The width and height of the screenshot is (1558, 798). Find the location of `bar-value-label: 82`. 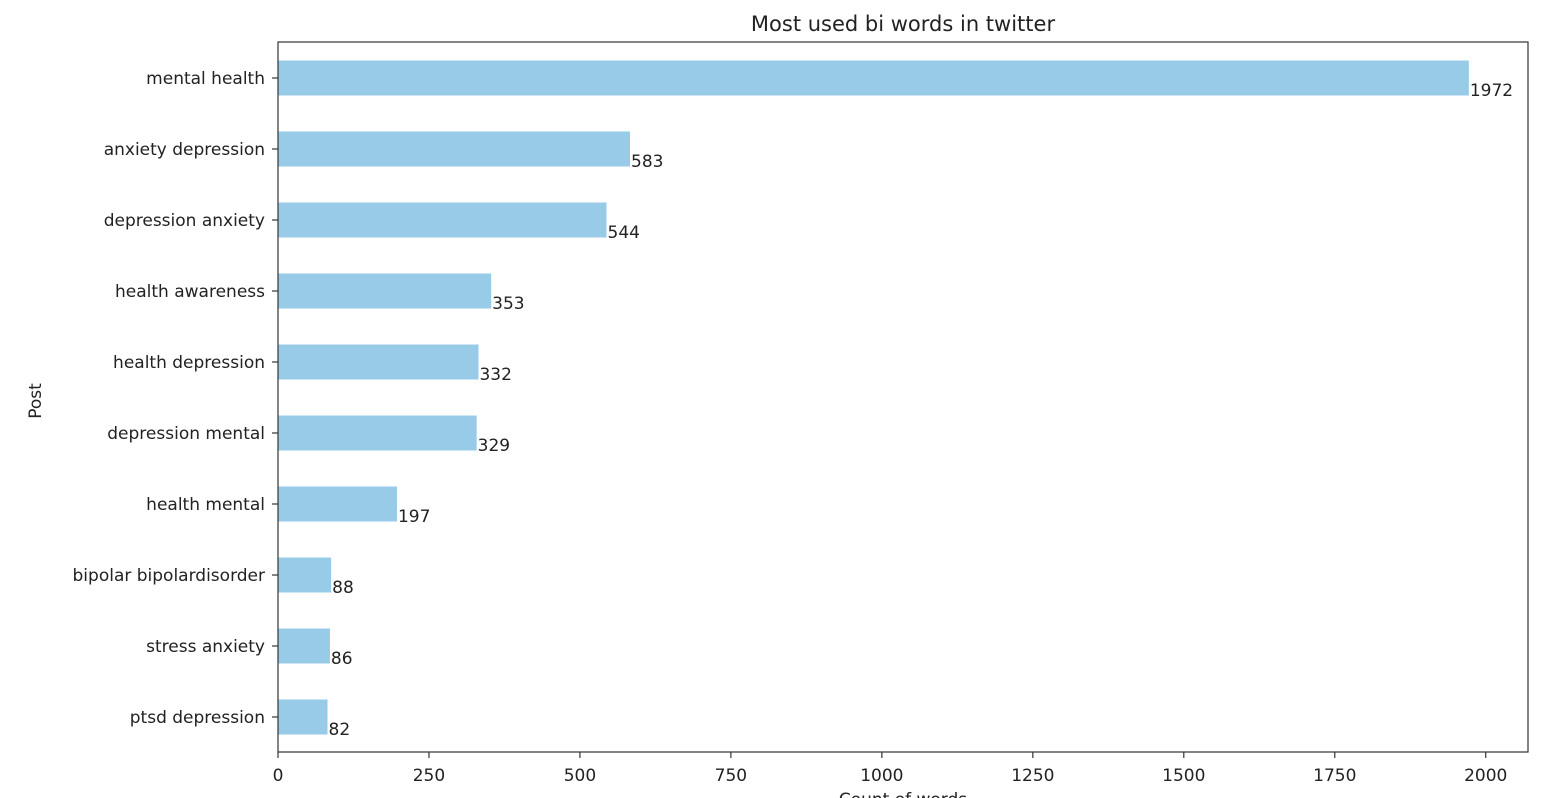

bar-value-label: 82 is located at coordinates (340, 730).